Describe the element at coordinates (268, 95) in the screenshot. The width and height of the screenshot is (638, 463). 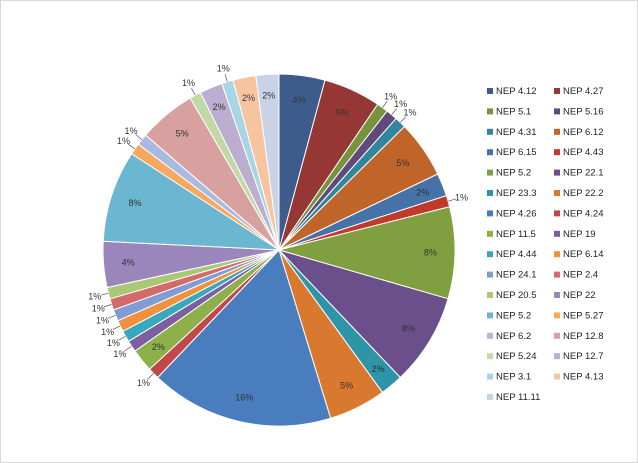
I see `slice-label-31: 2%` at that location.